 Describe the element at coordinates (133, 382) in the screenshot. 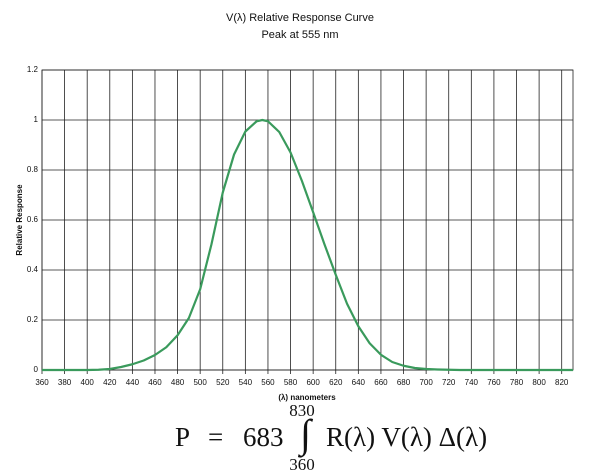

I see `x-tick-label: 440` at that location.